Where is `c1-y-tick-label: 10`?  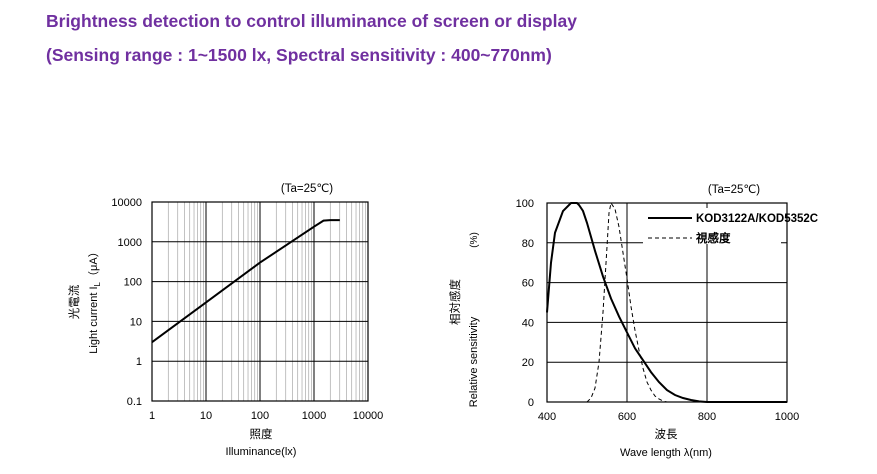
c1-y-tick-label: 10 is located at coordinates (136, 322).